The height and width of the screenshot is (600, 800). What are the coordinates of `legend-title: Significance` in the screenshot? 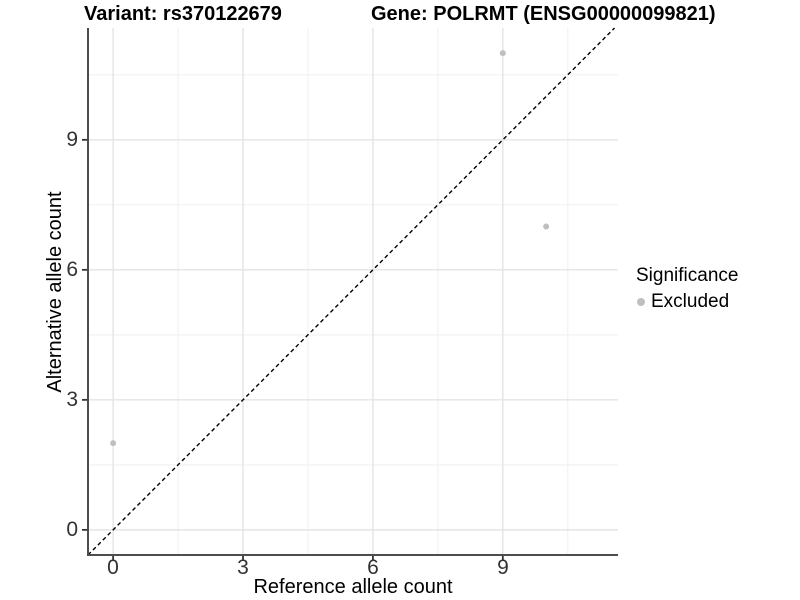 It's located at (687, 275).